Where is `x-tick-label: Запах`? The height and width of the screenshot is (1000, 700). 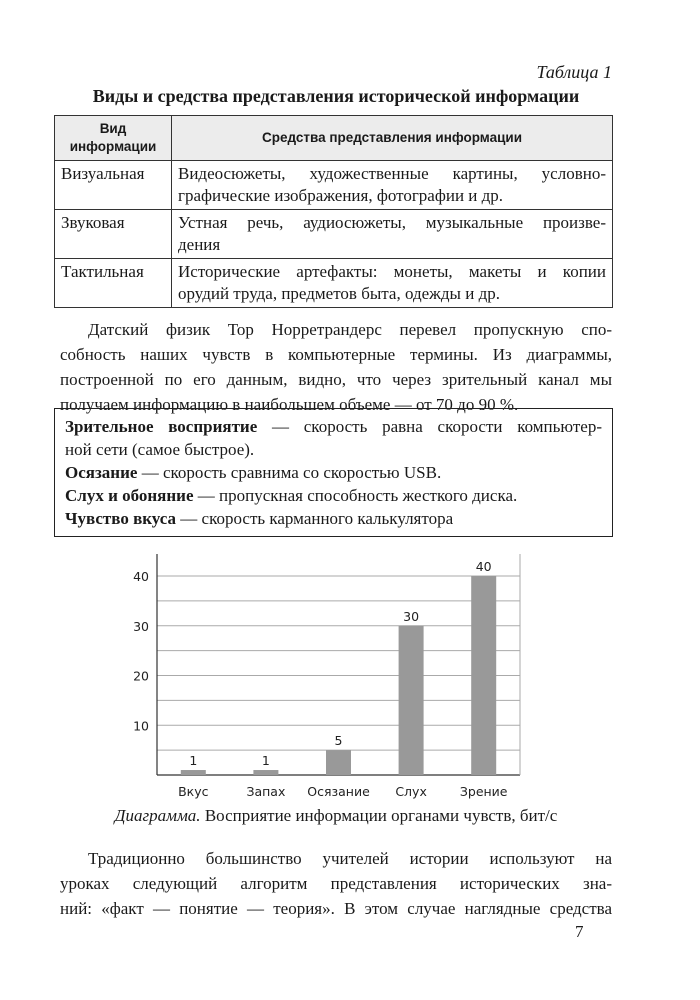 x-tick-label: Запах is located at coordinates (265, 791).